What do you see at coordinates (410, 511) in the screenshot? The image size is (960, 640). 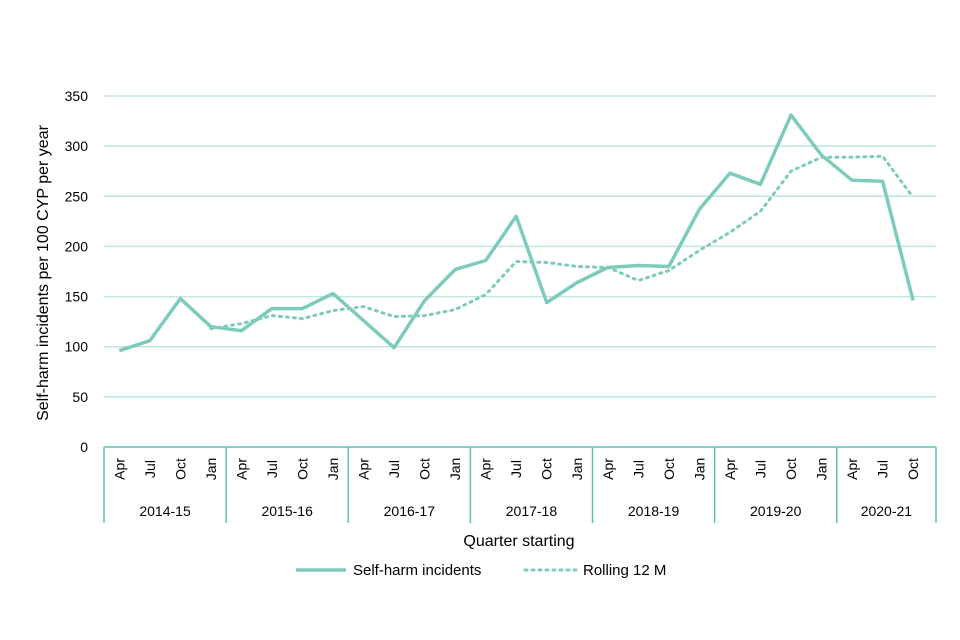 I see `x-group-label: 2016-17` at bounding box center [410, 511].